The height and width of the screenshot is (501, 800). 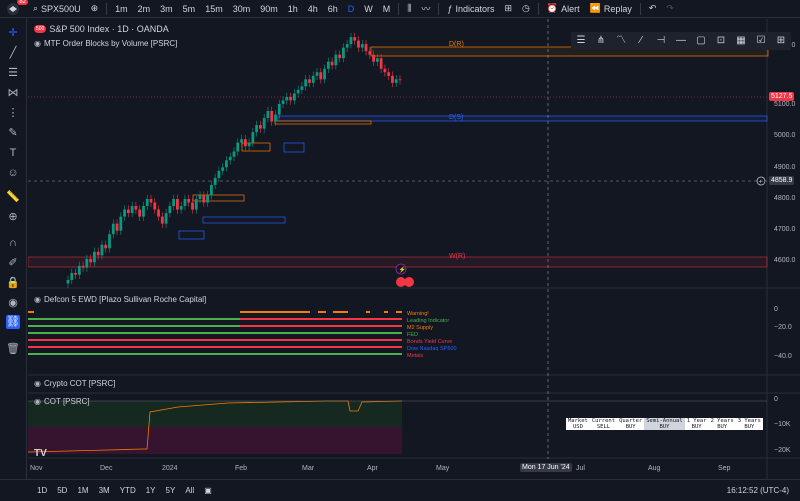 I want to click on emoji-tool-icon: ☺, so click(x=13, y=173).